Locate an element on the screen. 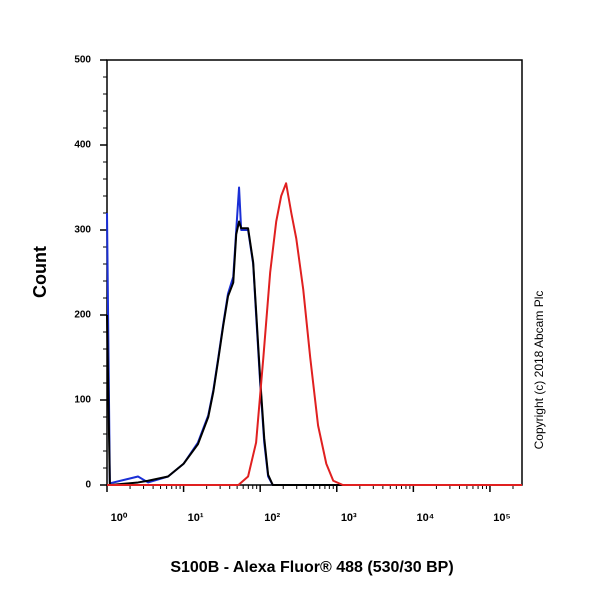 The width and height of the screenshot is (600, 600). y-tick-label: 300 is located at coordinates (82, 230).